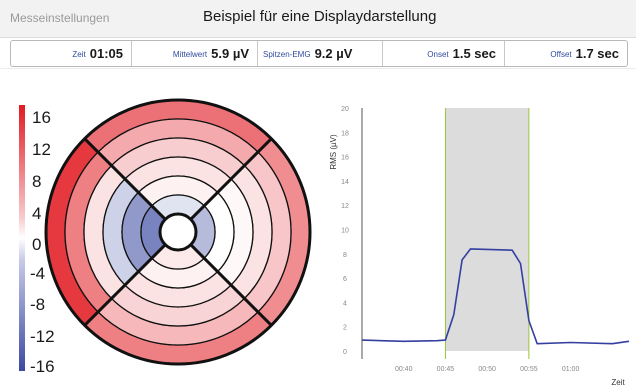 The image size is (636, 389). I want to click on stat-offset-label: Offset, so click(561, 54).